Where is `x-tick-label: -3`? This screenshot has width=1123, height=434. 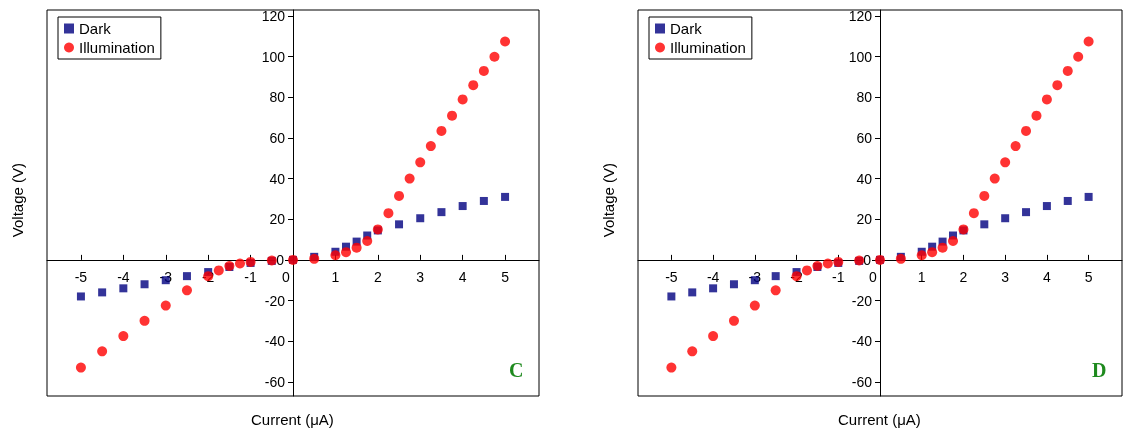 x-tick-label: -3 is located at coordinates (166, 276).